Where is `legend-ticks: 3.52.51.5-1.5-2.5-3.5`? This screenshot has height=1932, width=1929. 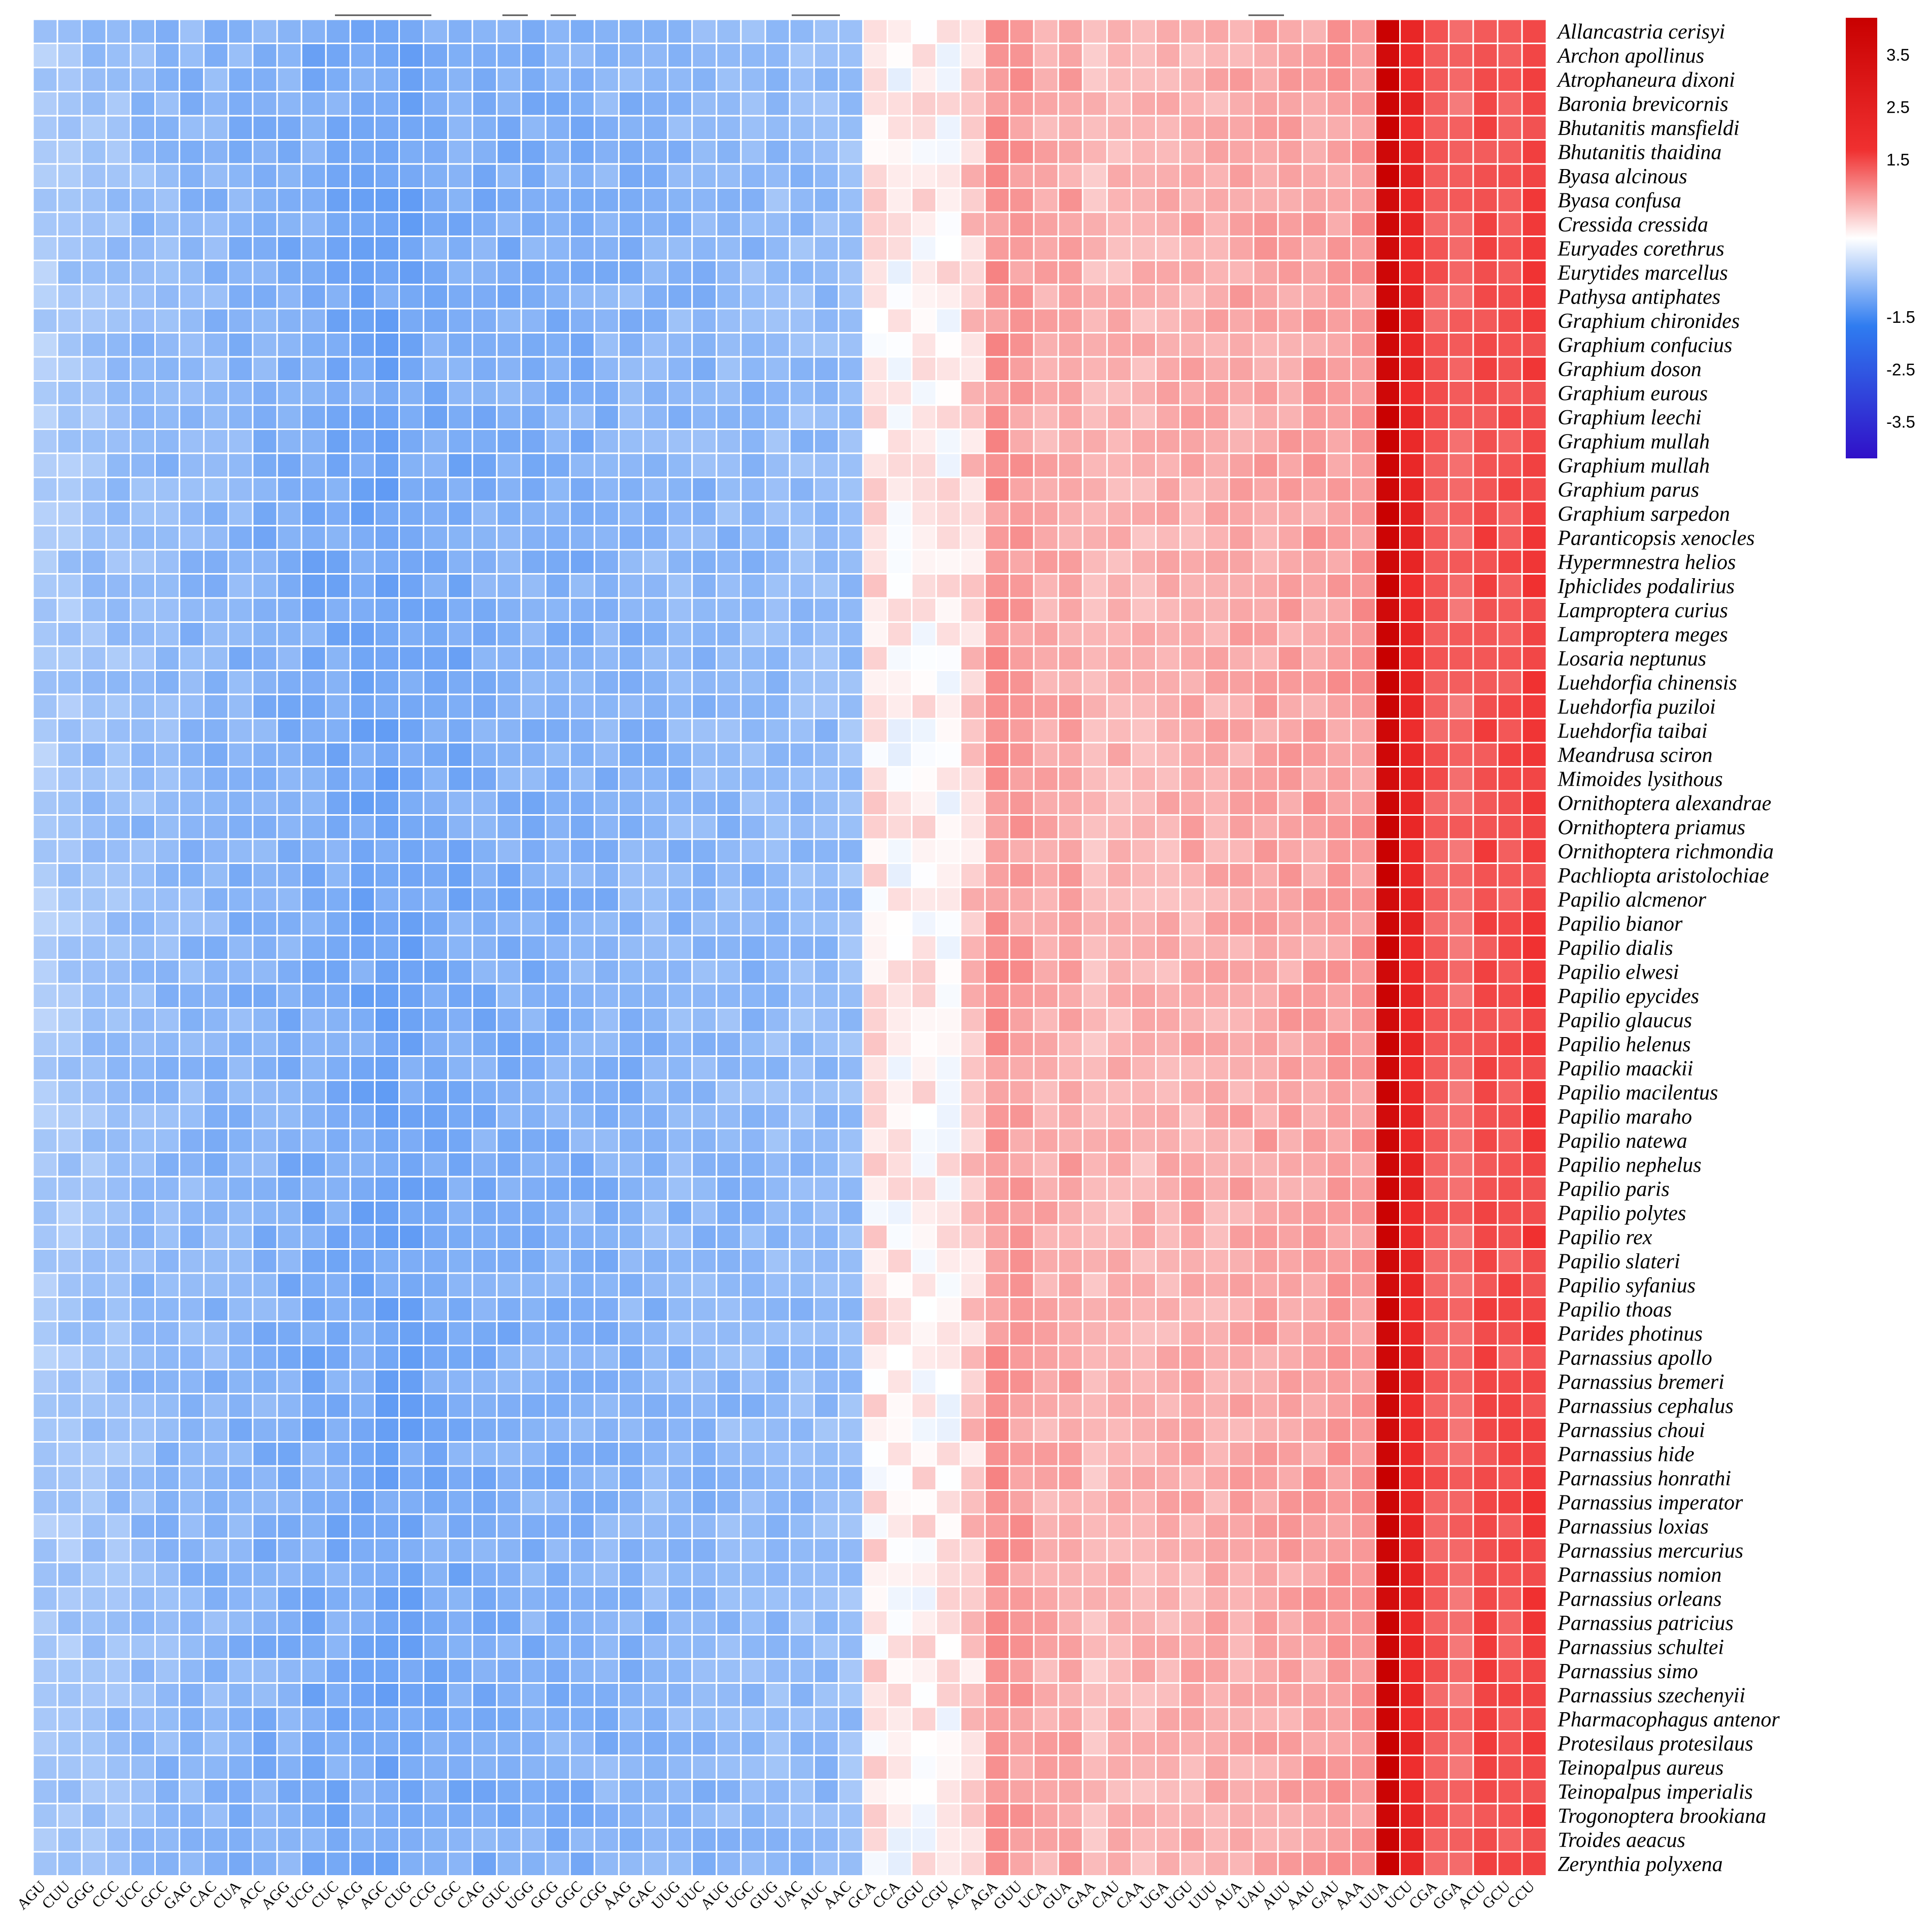
legend-ticks: 3.52.51.5-1.5-2.5-3.5 is located at coordinates (1900, 238).